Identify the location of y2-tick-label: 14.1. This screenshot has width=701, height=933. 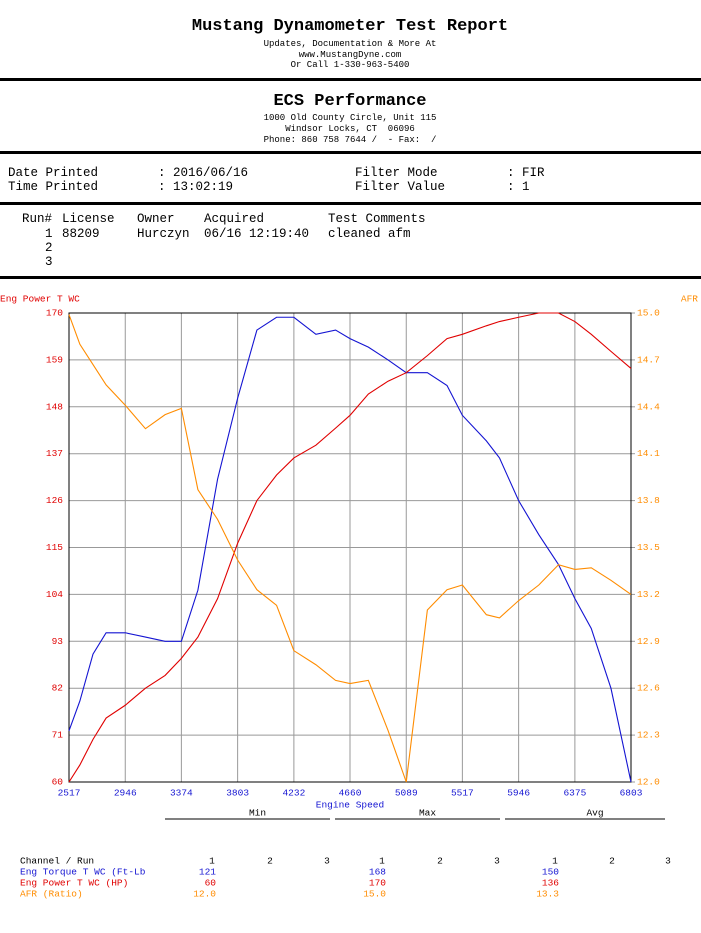
(648, 453).